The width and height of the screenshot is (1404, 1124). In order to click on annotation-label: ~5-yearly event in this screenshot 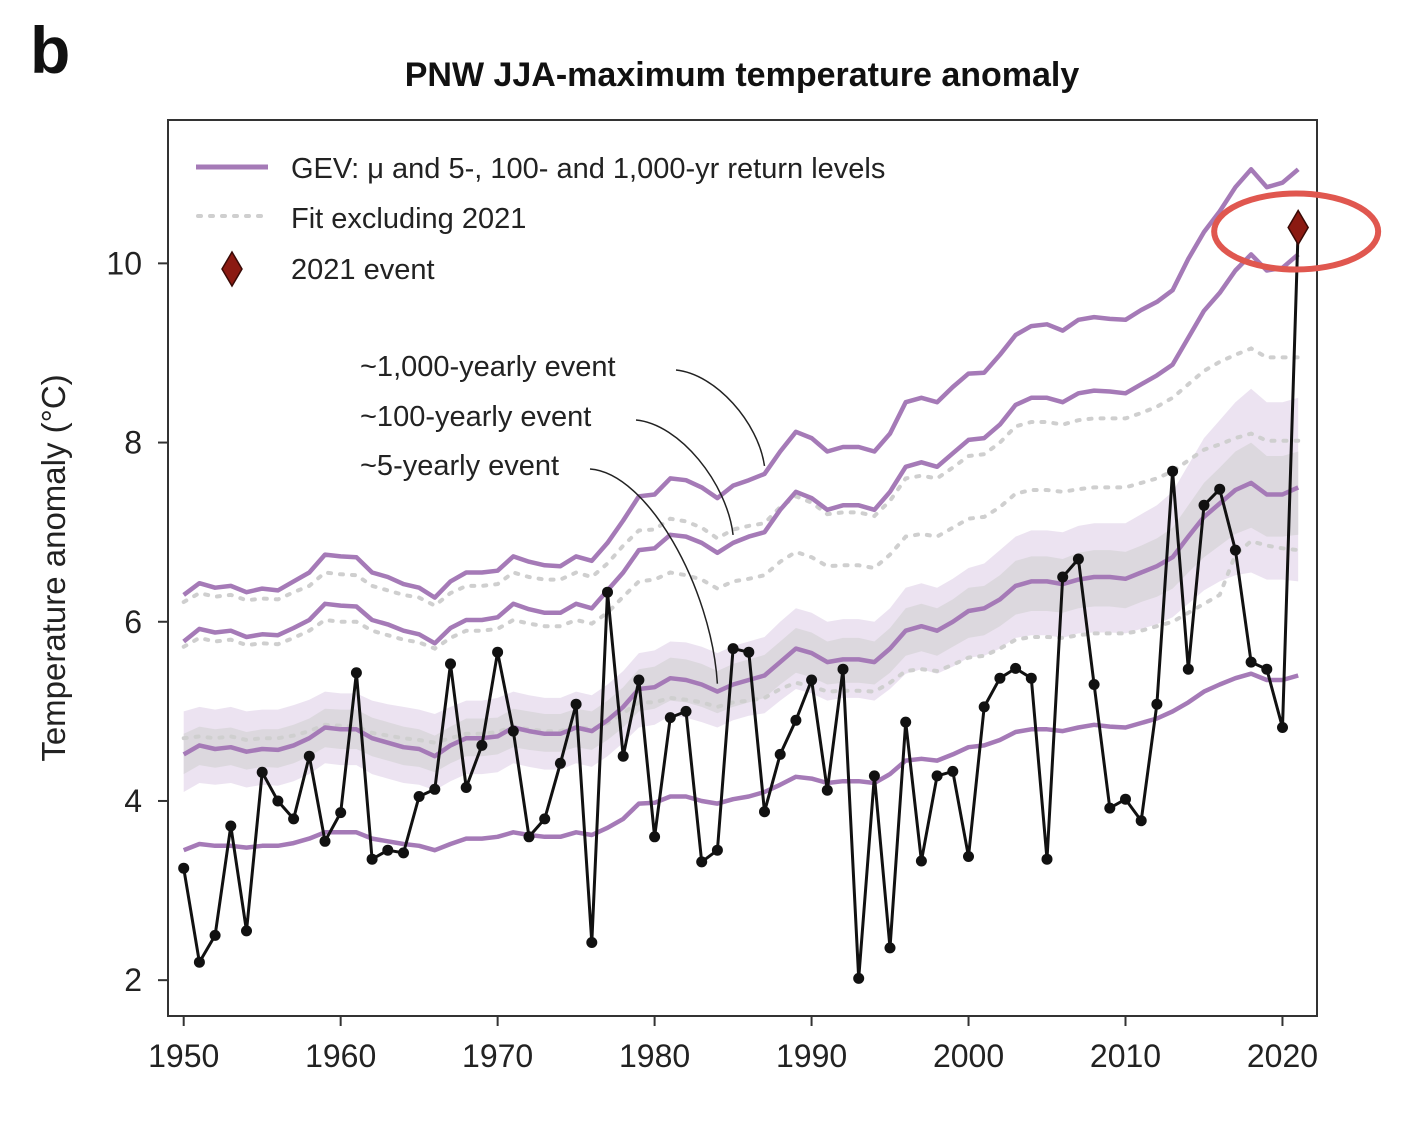, I will do `click(459, 466)`.